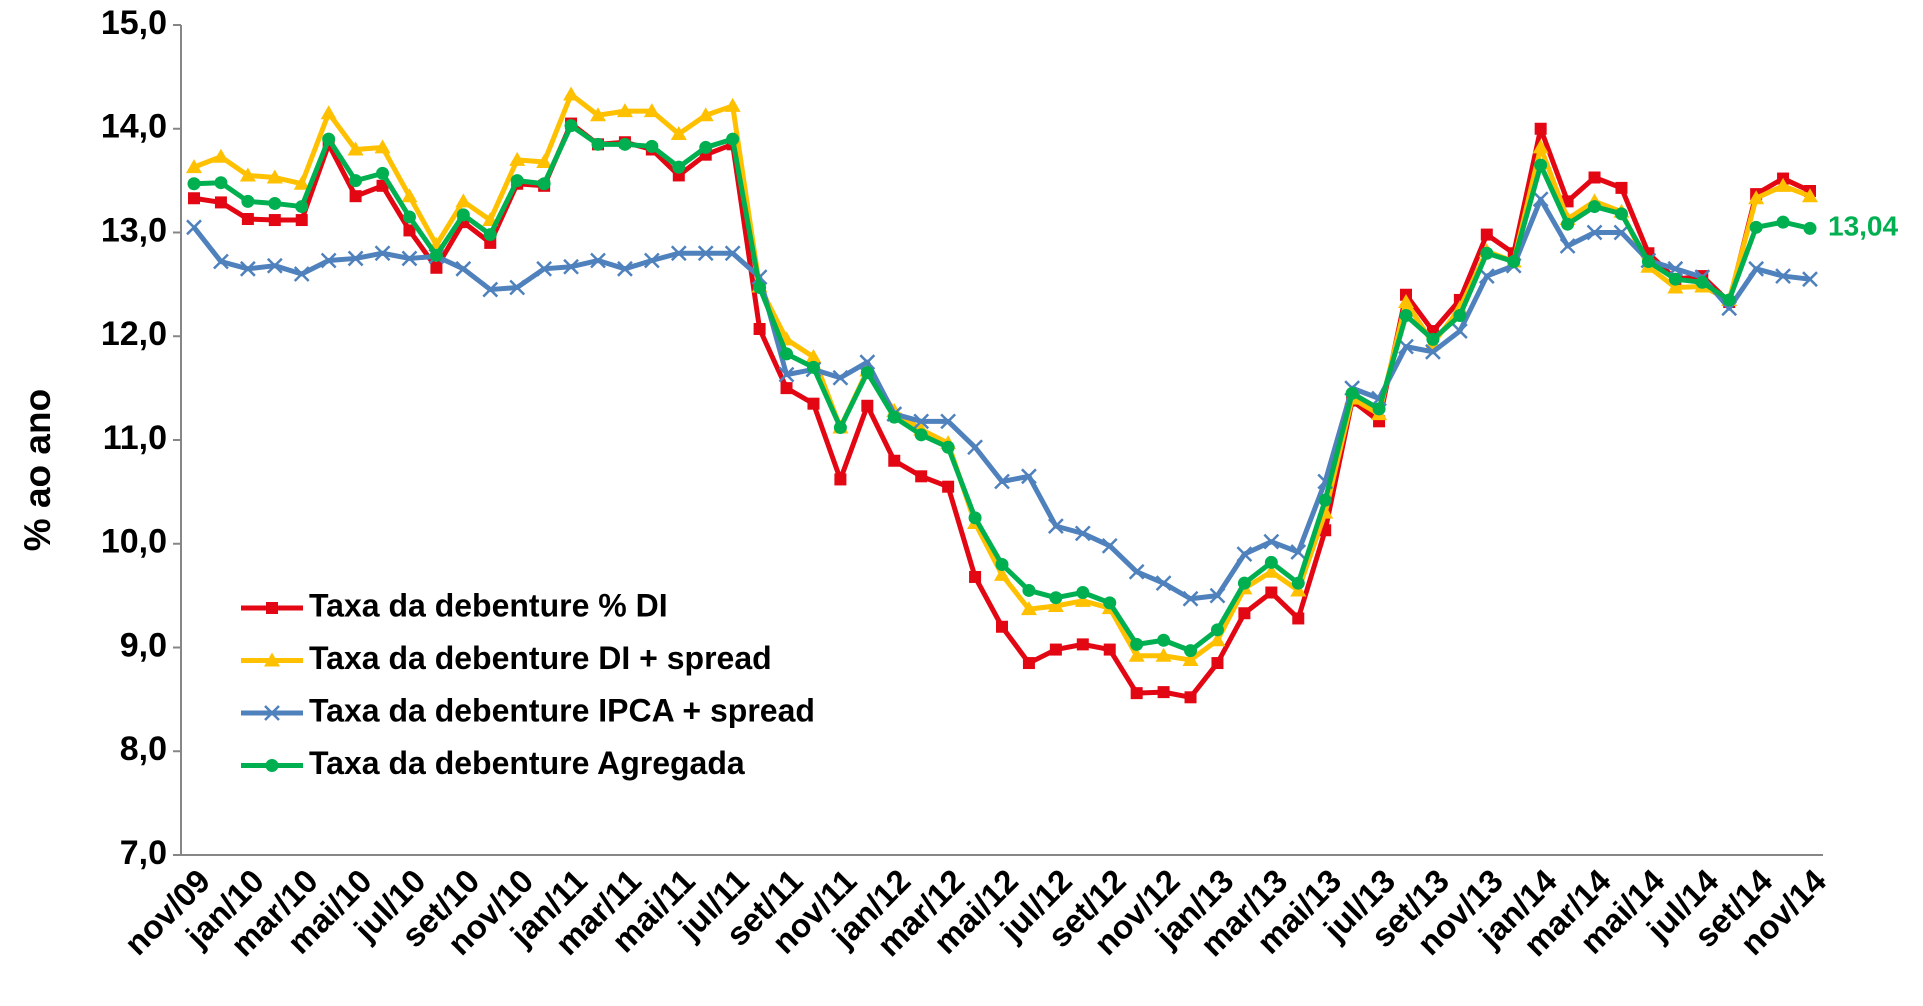  I want to click on y-tick-label: 7,0, so click(143, 853).